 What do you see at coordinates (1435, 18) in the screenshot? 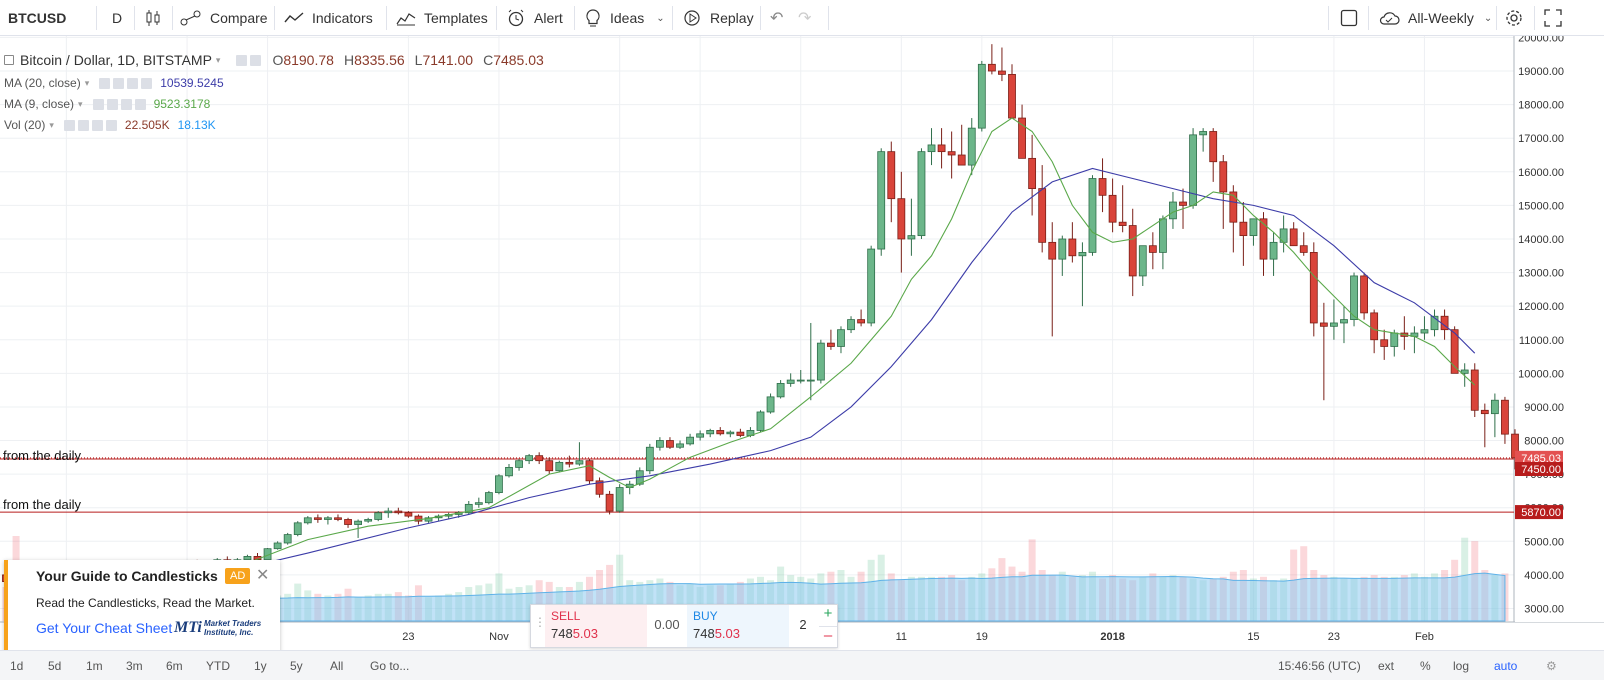
I see `layout-button: All-Weekly ⌄` at bounding box center [1435, 18].